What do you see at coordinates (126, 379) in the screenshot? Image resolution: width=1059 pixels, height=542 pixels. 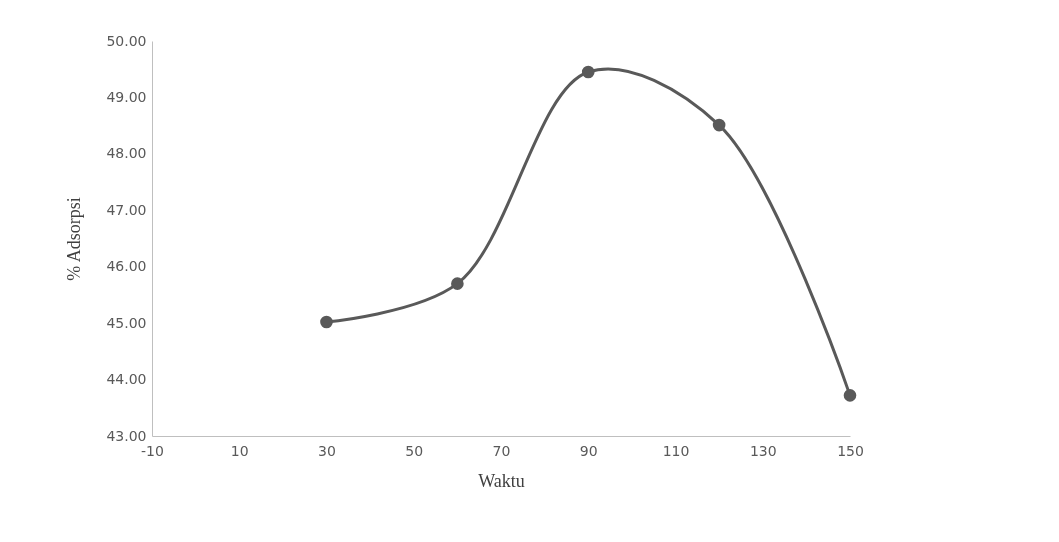 I see `y-tick-label: 44.00` at bounding box center [126, 379].